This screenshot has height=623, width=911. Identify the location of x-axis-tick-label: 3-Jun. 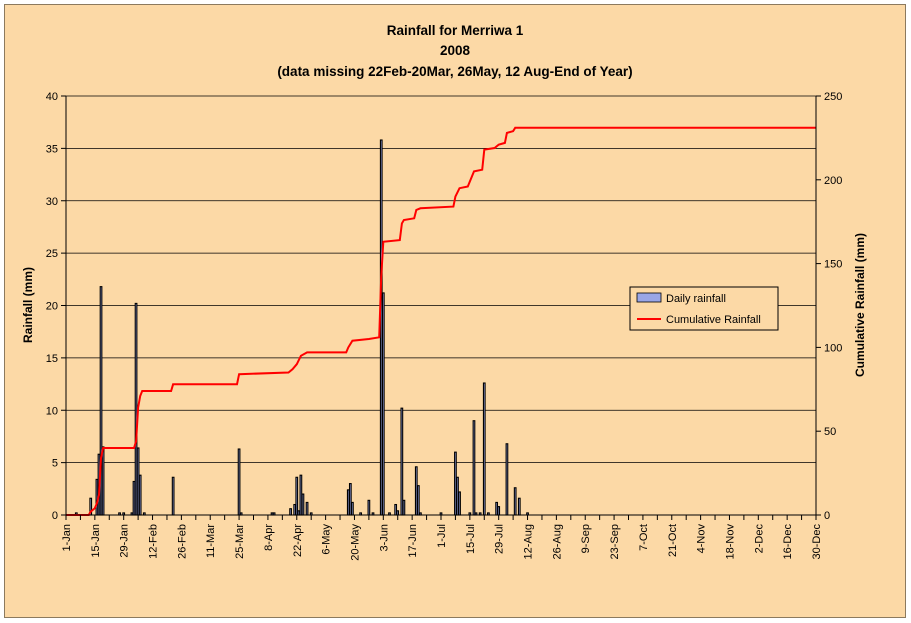
(384, 538).